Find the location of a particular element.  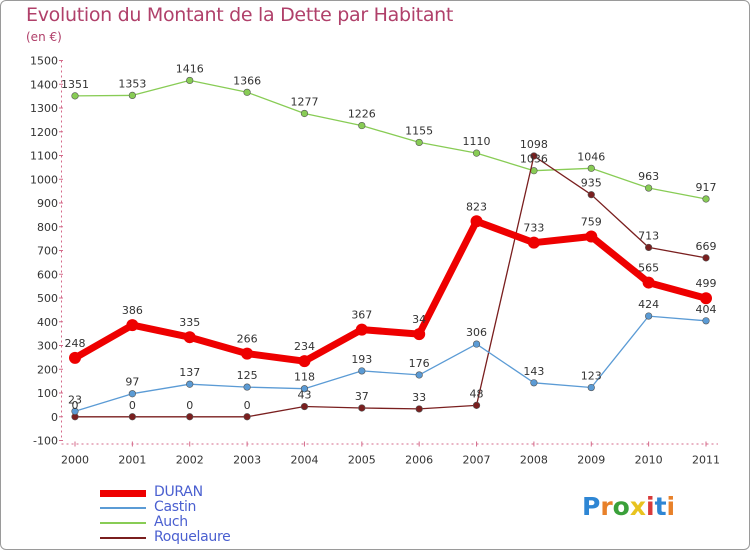

data-label-auch: 917 is located at coordinates (706, 187).